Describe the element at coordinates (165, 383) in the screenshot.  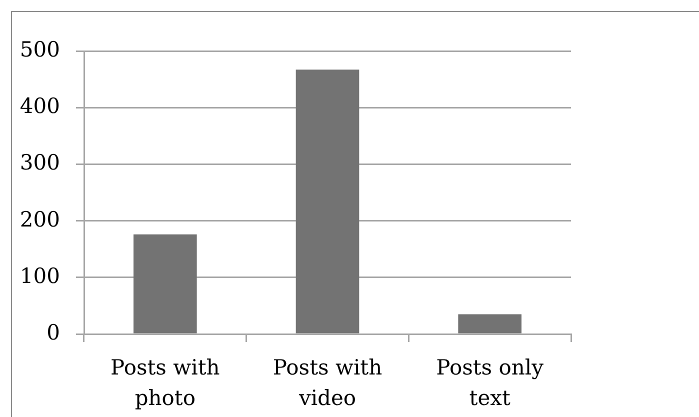
I see `x-tick-label: Posts with photo` at that location.